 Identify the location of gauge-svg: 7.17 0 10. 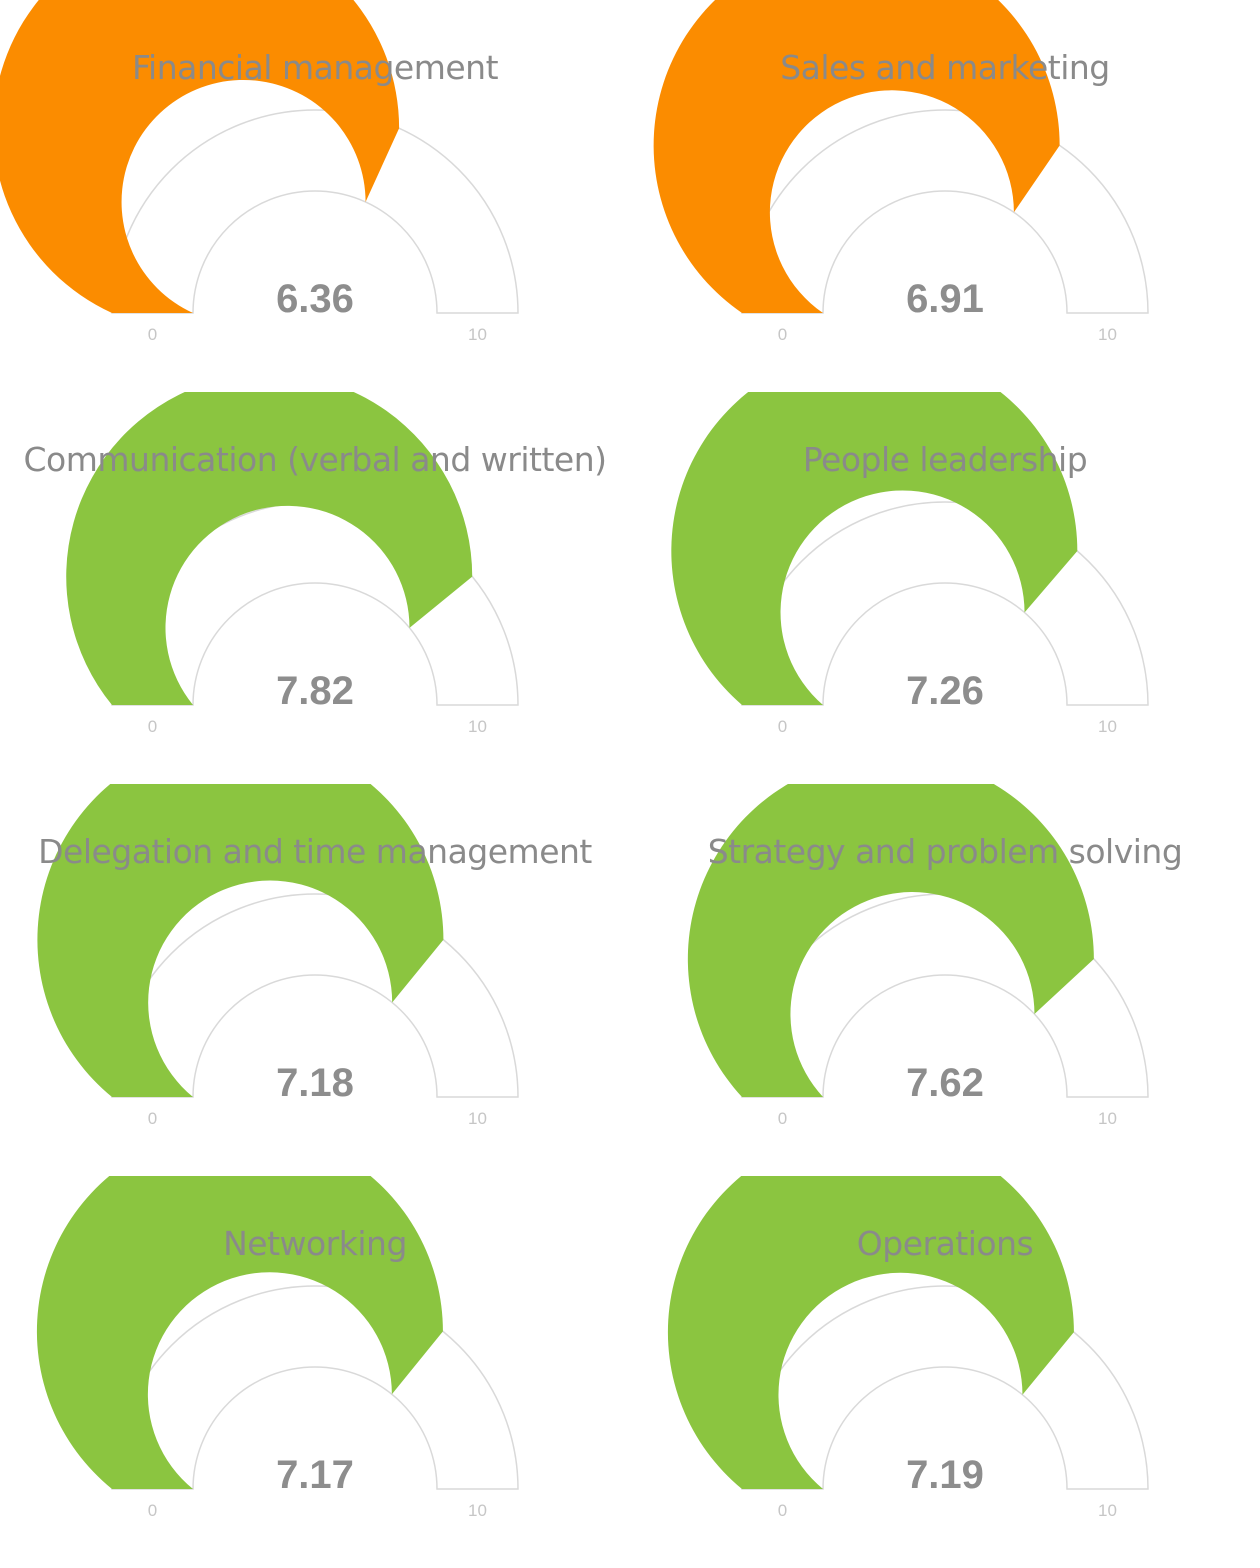
(277, 1348).